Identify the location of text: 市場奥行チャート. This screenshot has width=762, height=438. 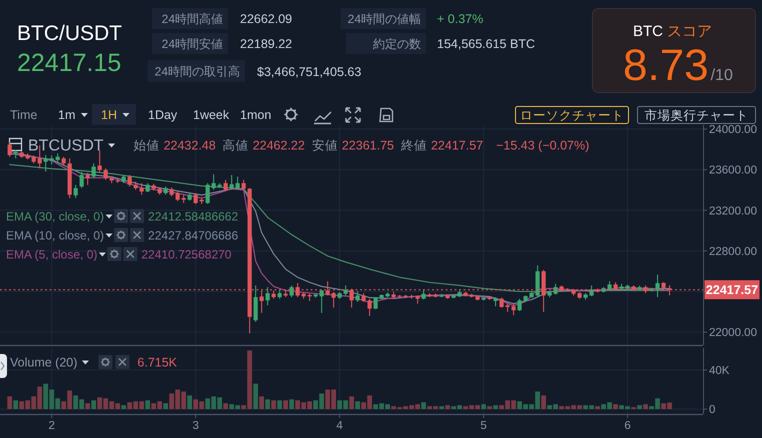
(696, 115).